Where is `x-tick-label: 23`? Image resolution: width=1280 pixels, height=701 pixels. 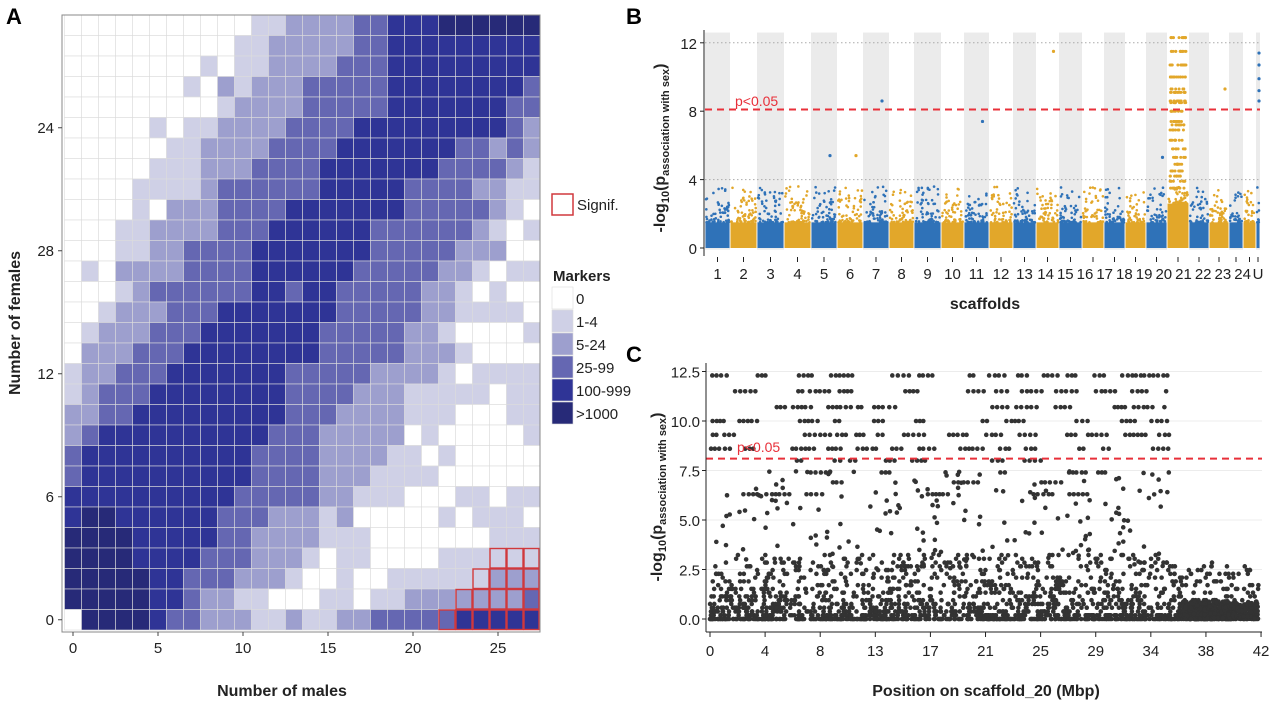
x-tick-label: 23 is located at coordinates (1223, 274).